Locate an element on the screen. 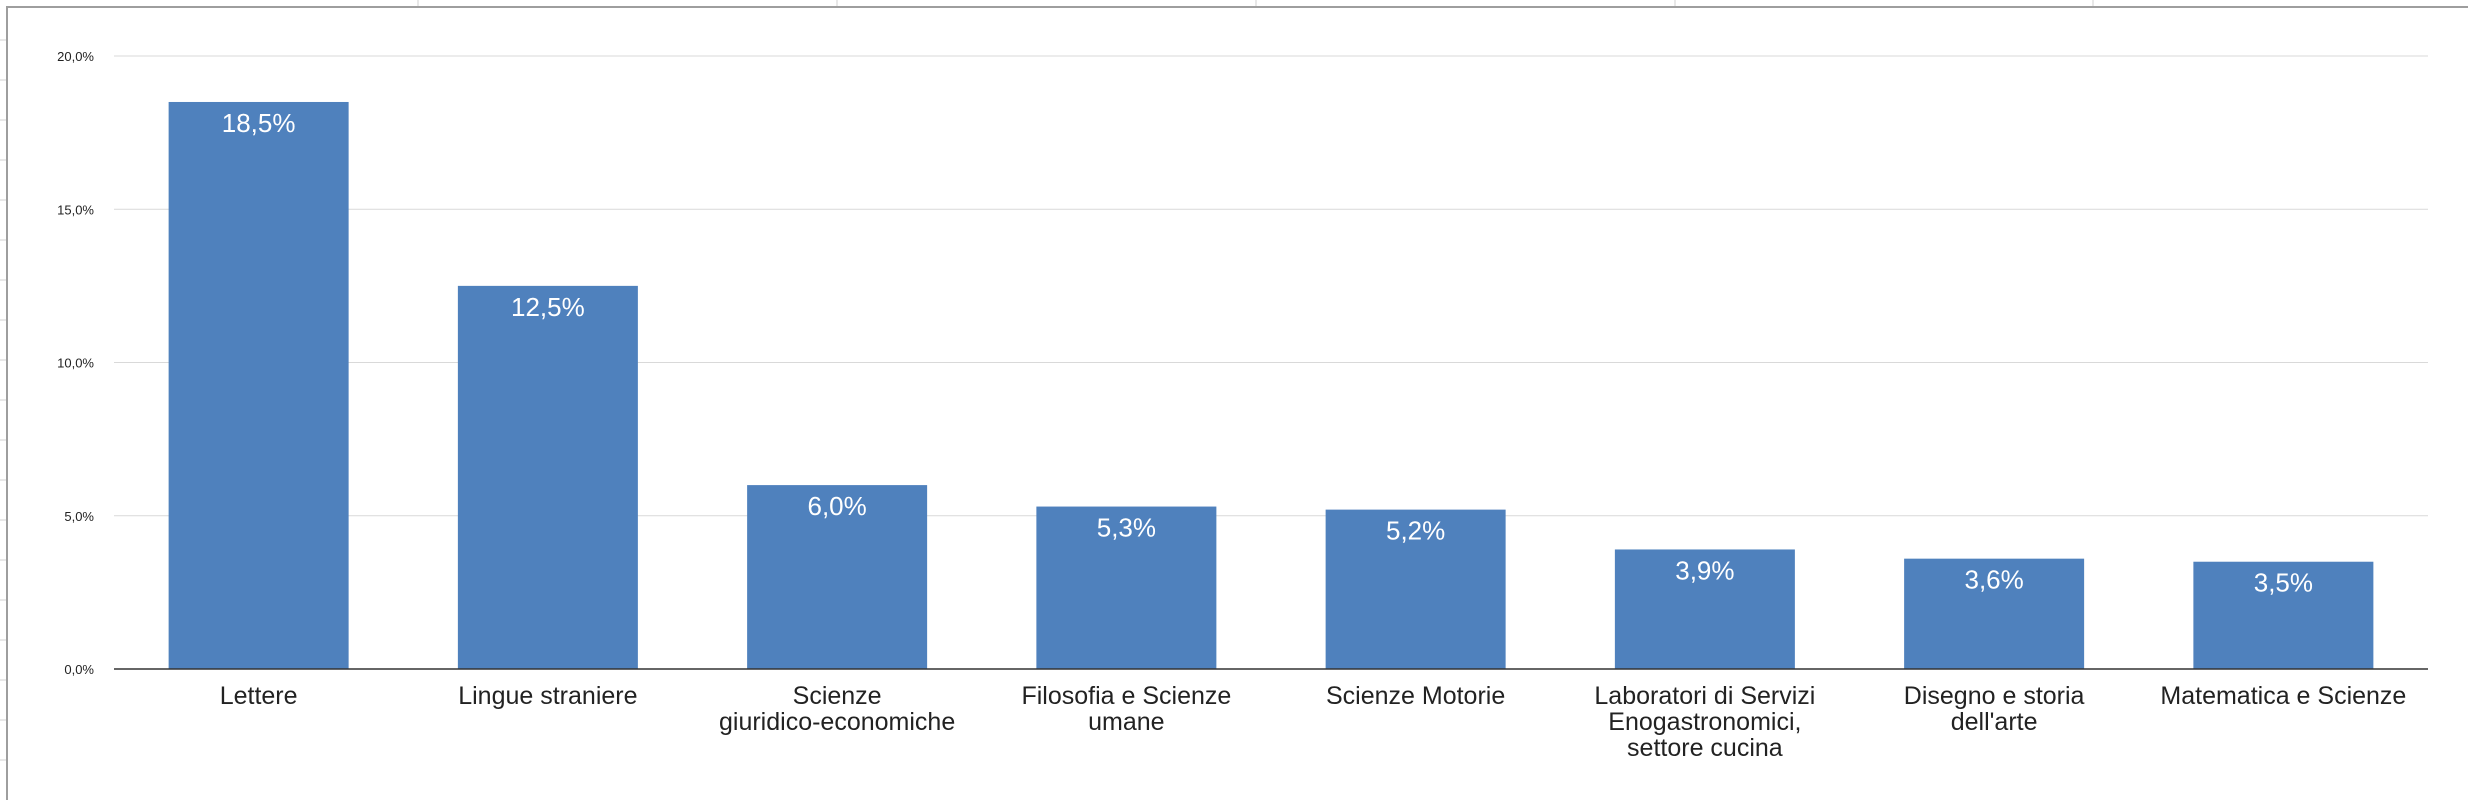 This screenshot has height=802, width=2468. data-label: 3,5% is located at coordinates (2283, 583).